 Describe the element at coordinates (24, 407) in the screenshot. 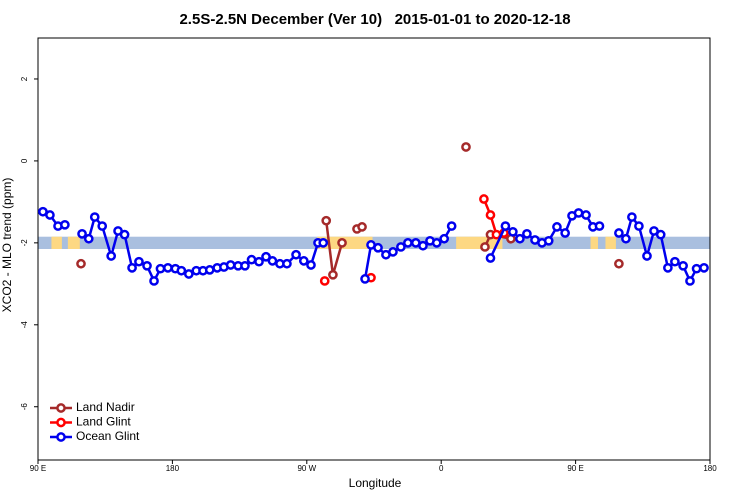

I see `y-tick-label: -6` at that location.